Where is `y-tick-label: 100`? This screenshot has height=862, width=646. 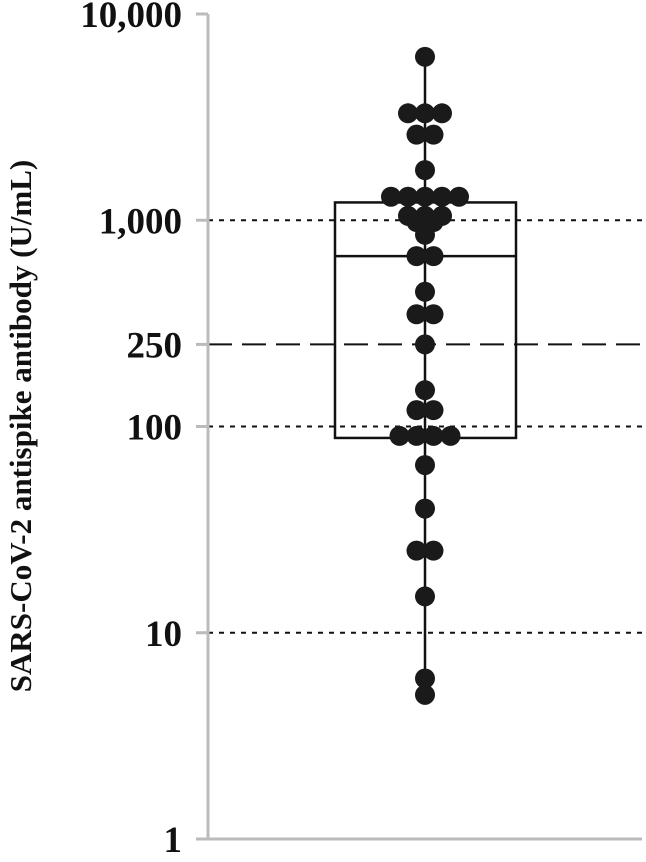
y-tick-label: 100 is located at coordinates (155, 428).